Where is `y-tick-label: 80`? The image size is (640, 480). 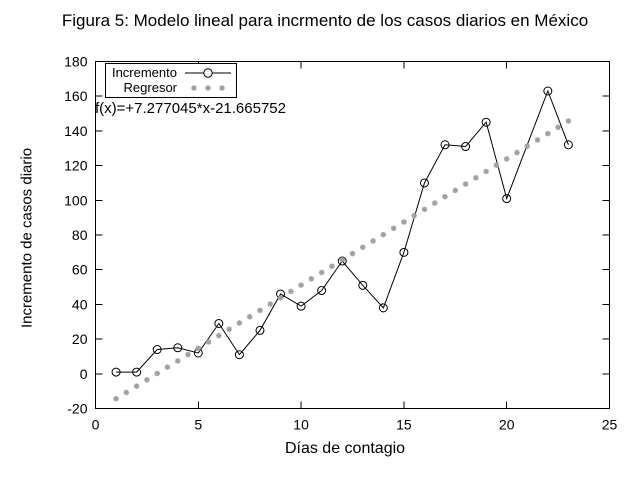 y-tick-label: 80 is located at coordinates (80, 235).